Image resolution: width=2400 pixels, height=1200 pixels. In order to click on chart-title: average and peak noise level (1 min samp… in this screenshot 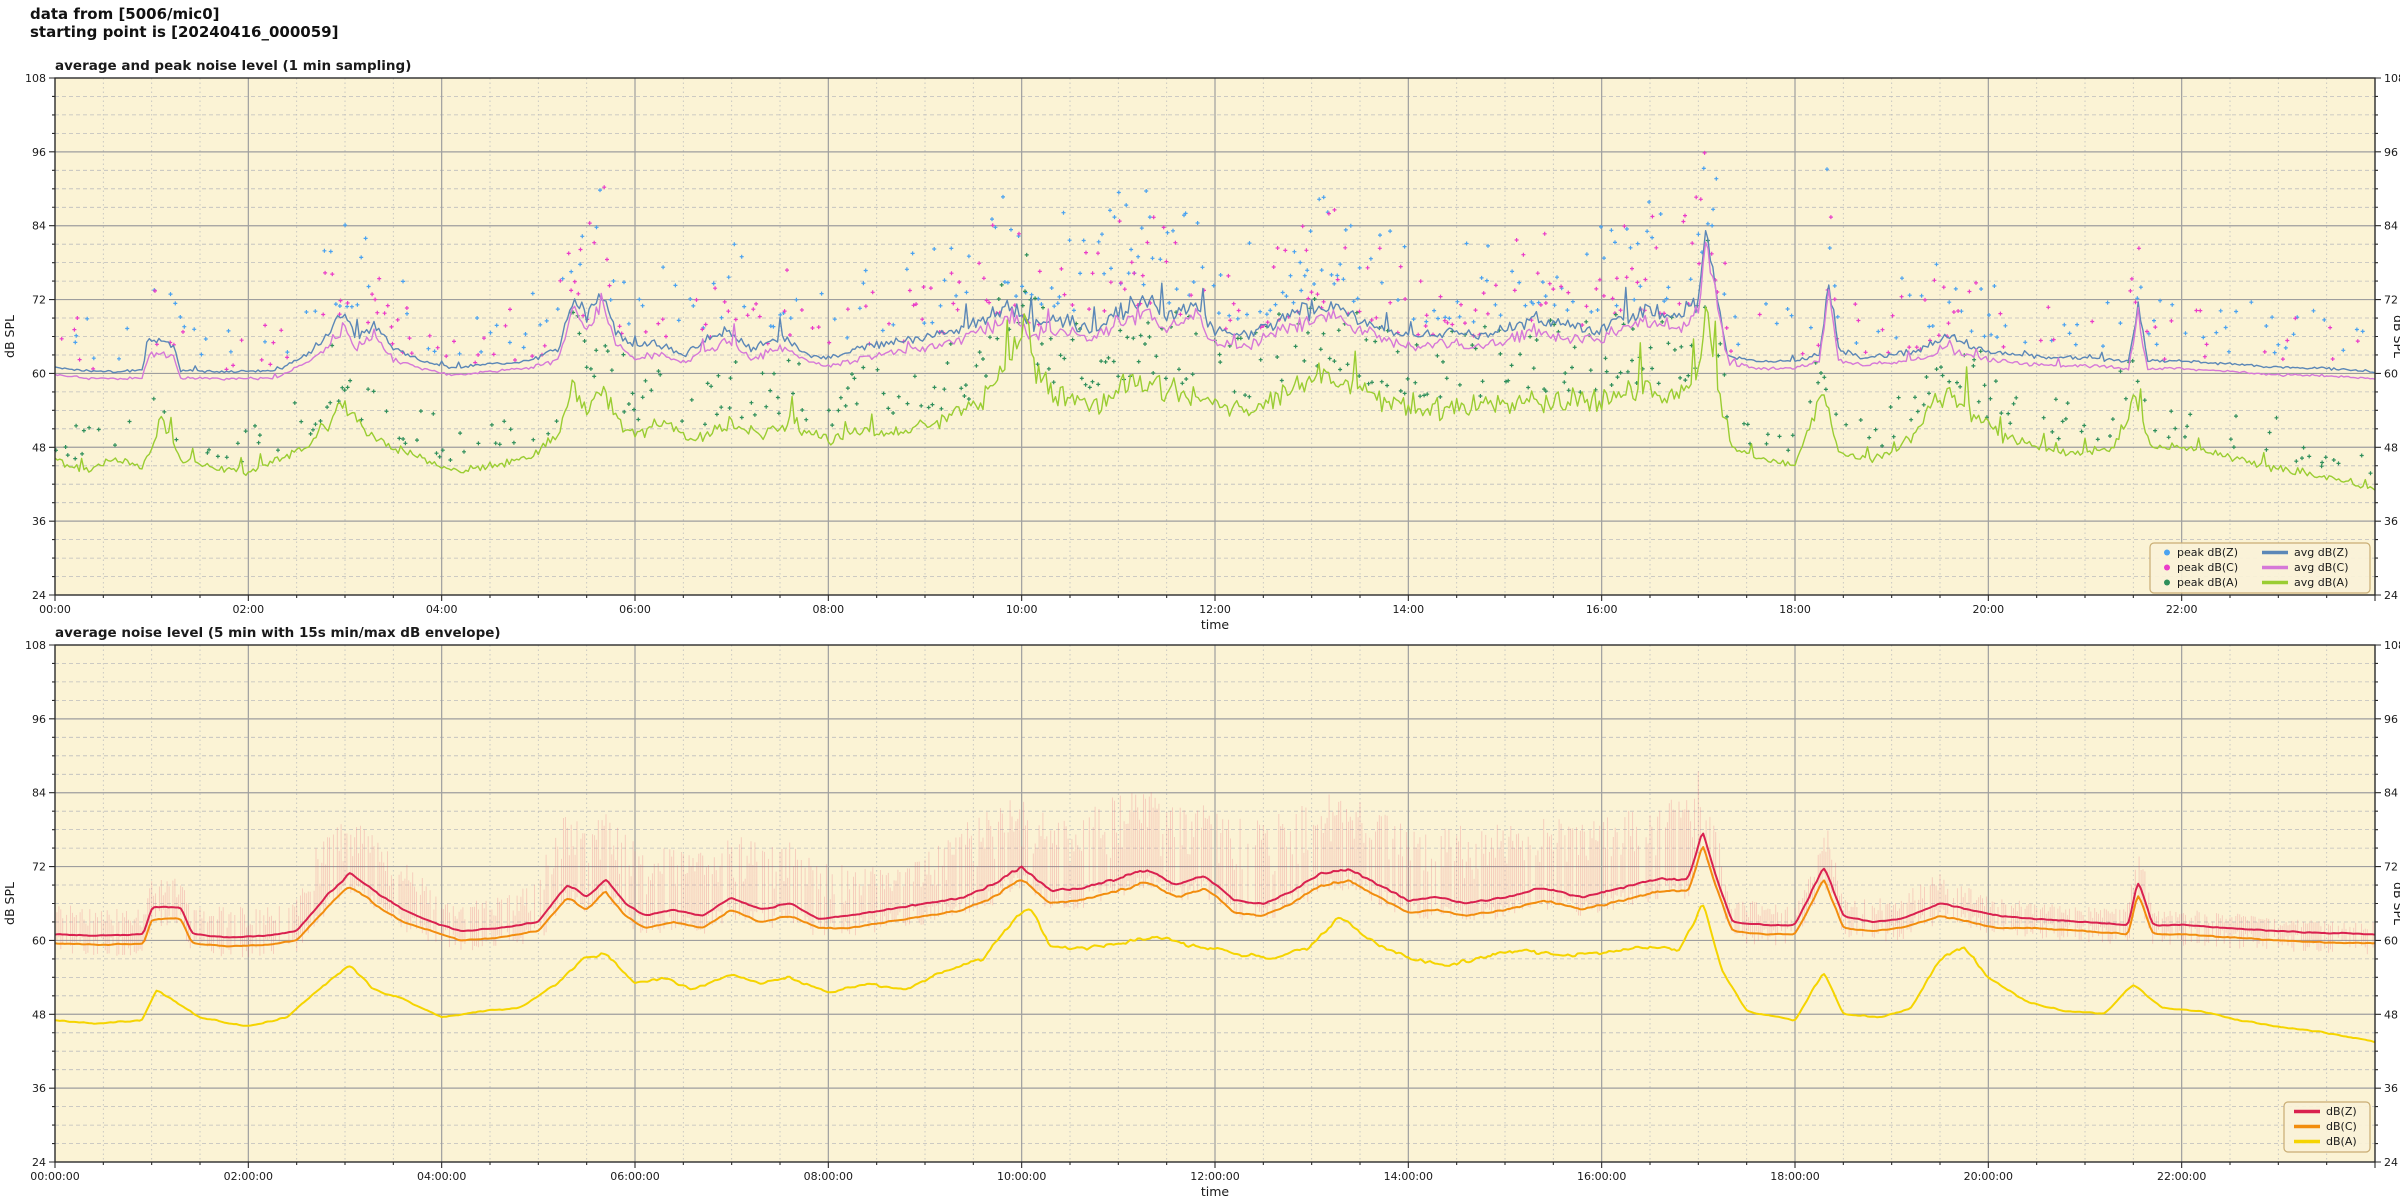, I will do `click(233, 66)`.